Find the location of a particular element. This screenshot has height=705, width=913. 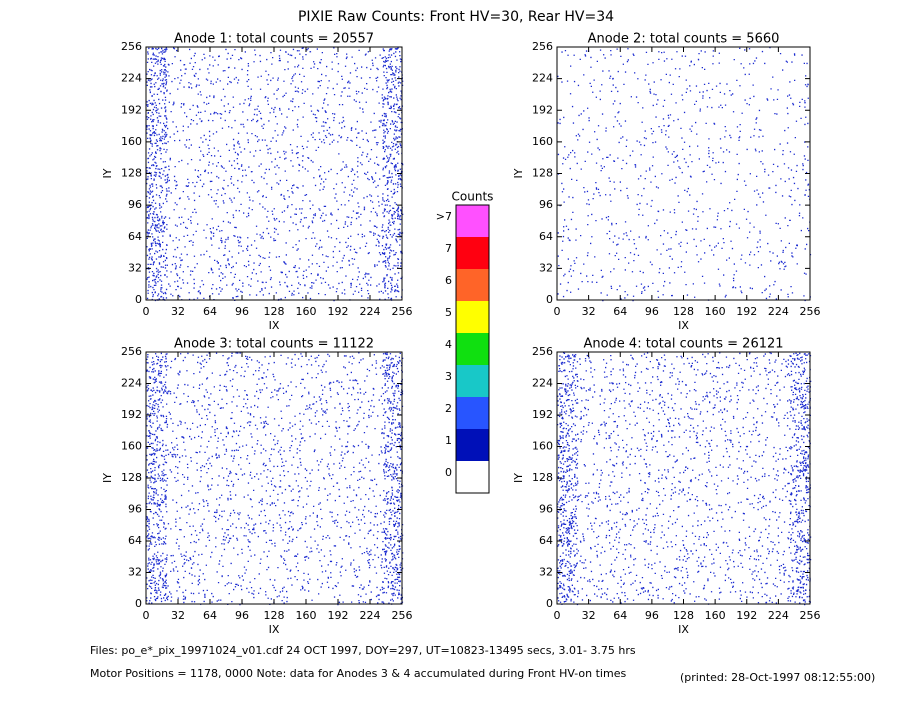

colorbar-title: Counts is located at coordinates (473, 197).